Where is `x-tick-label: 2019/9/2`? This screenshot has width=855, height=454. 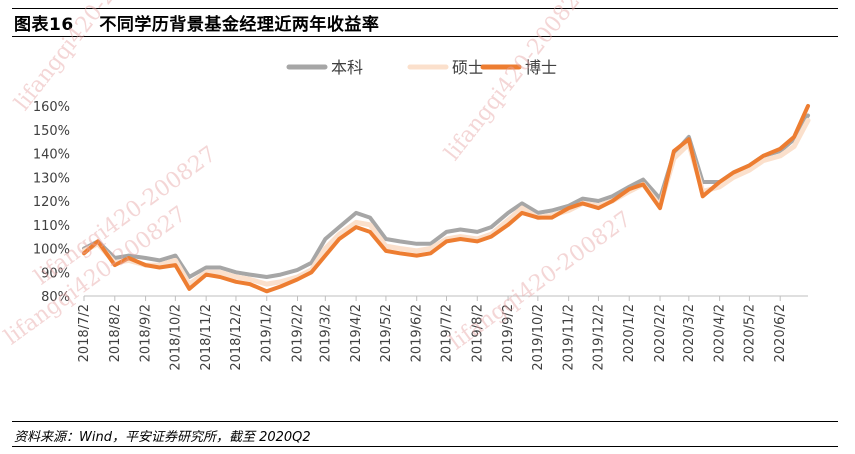 x-tick-label: 2019/9/2 is located at coordinates (508, 333).